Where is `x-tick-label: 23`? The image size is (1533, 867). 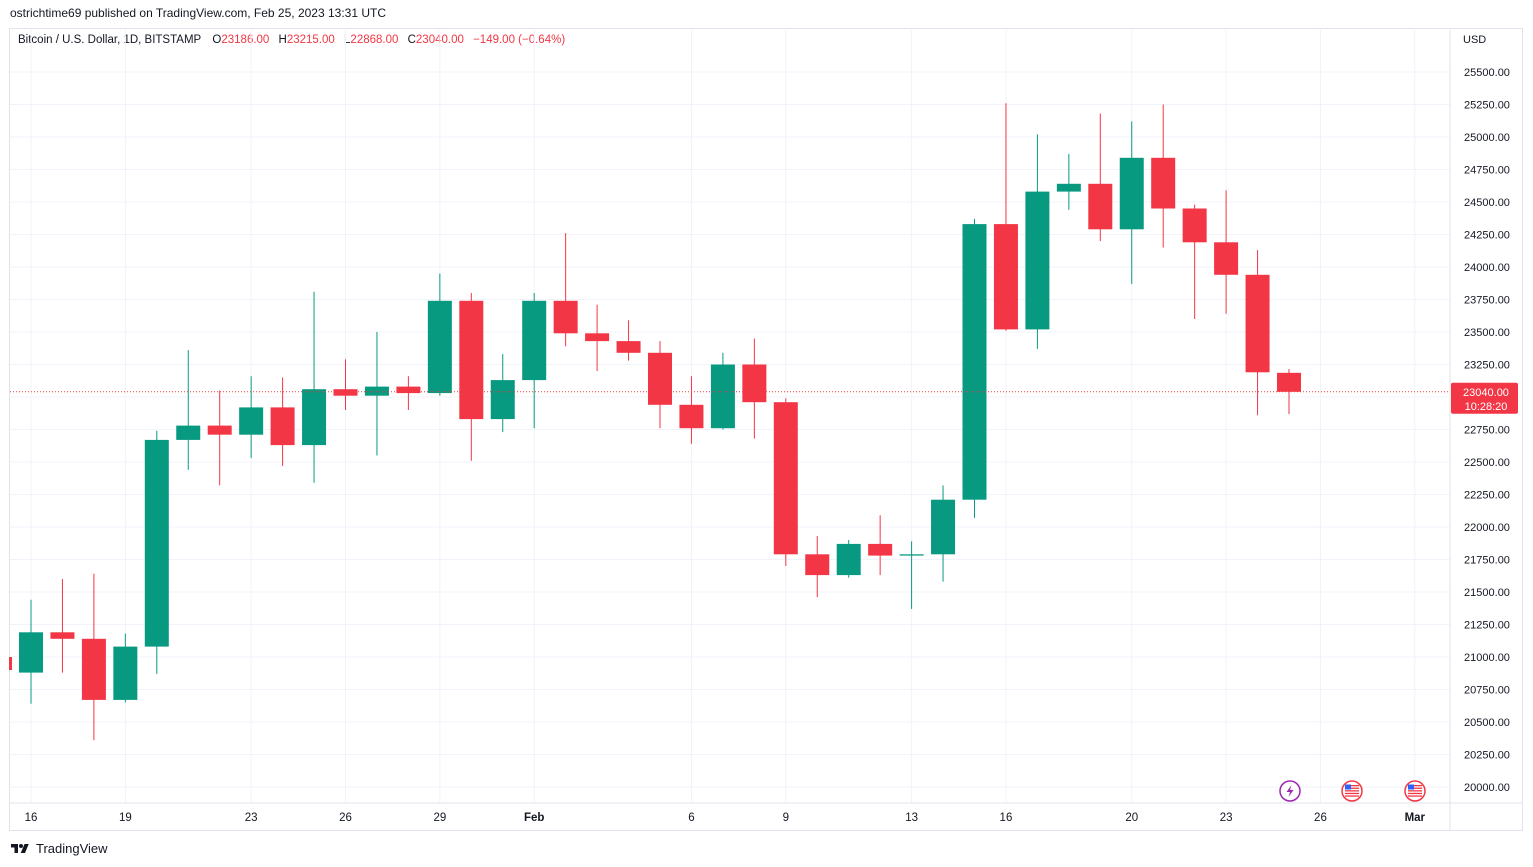
x-tick-label: 23 is located at coordinates (1226, 818).